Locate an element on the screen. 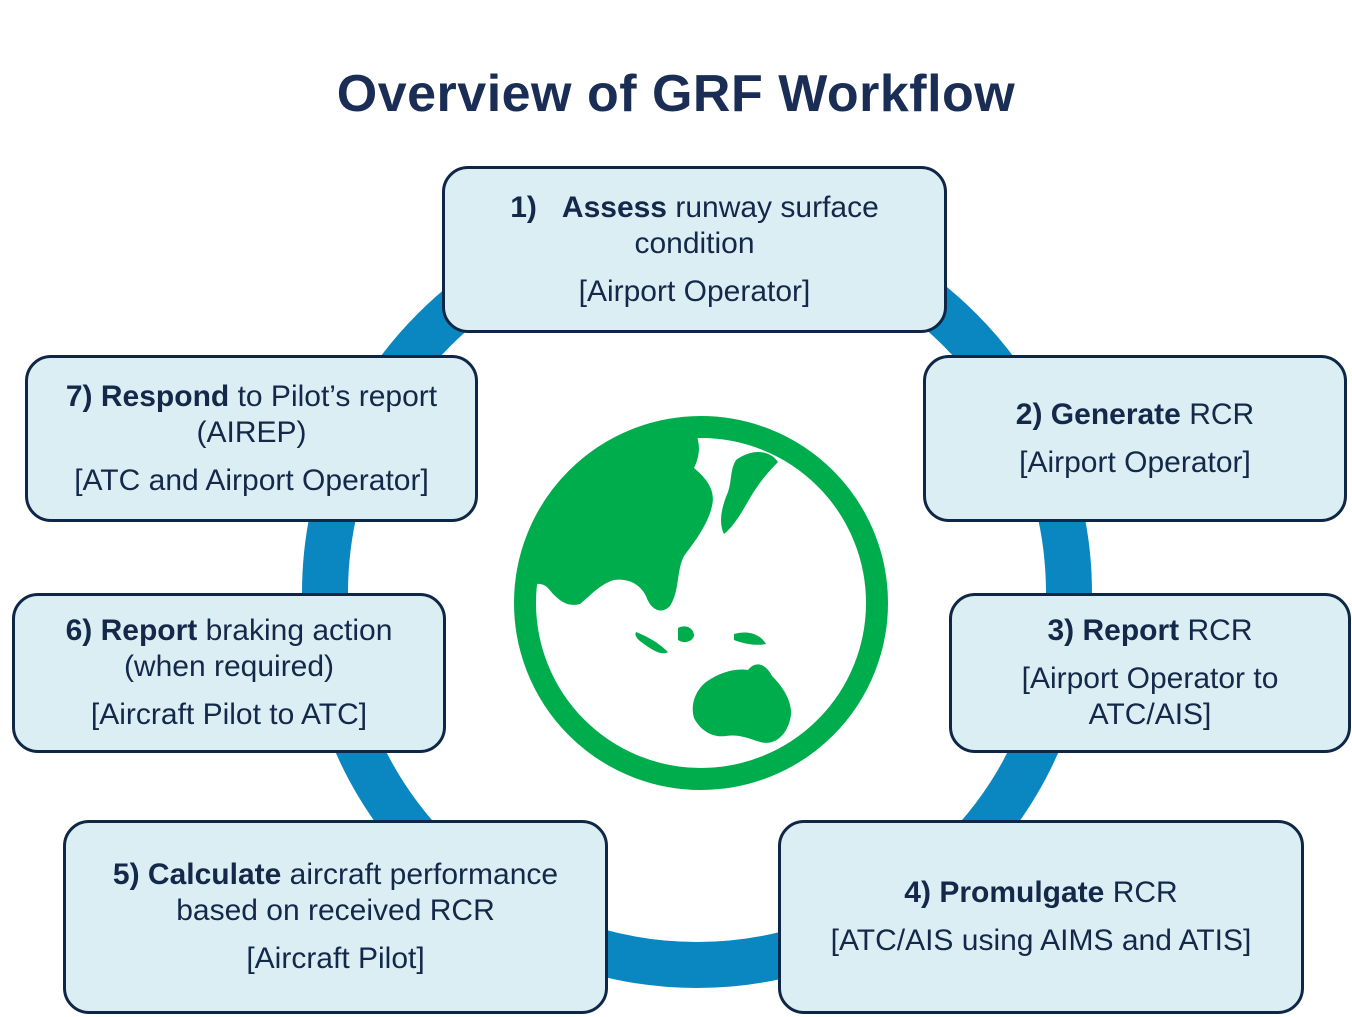 The image size is (1352, 1017). japan-island is located at coordinates (749, 492).